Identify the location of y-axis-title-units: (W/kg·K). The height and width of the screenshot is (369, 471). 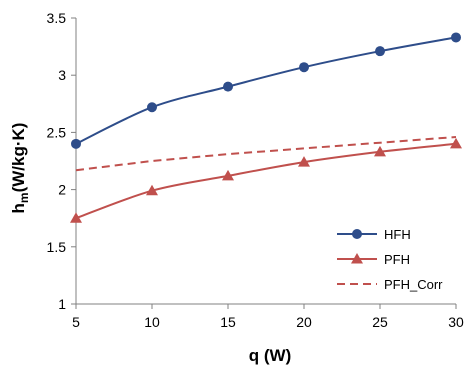
(18, 158).